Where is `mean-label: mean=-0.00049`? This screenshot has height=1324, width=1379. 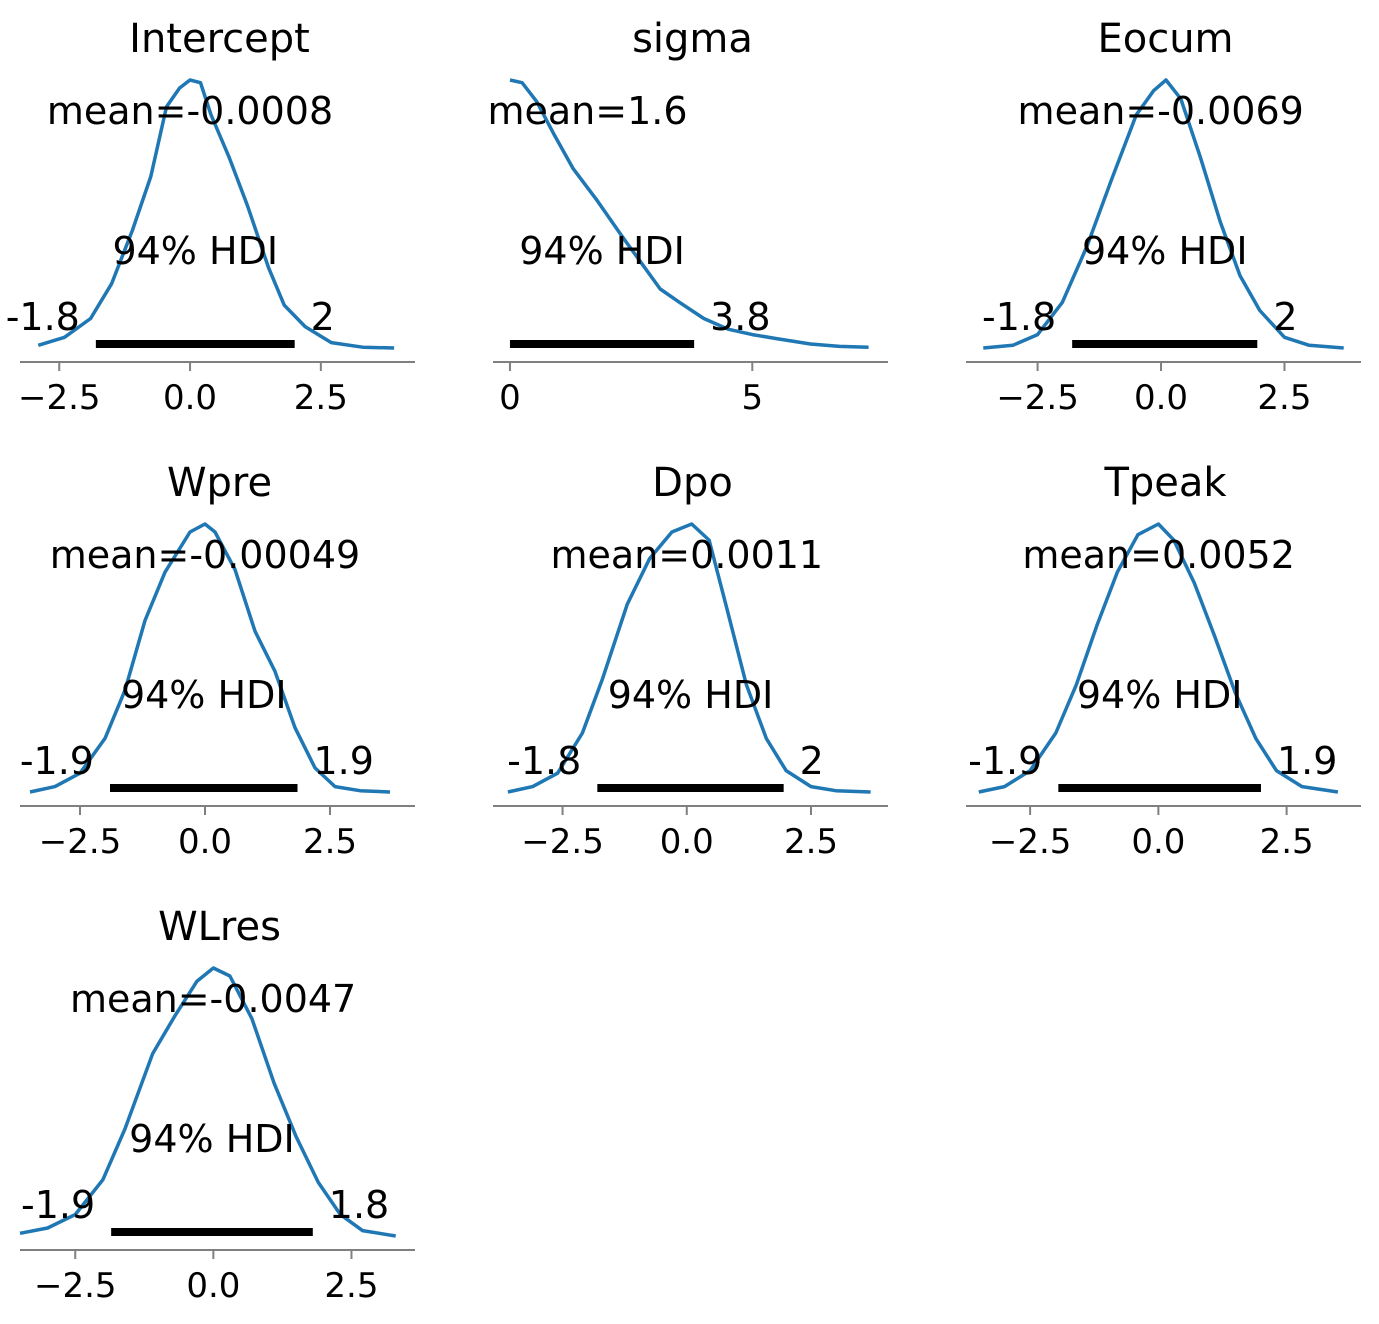 mean-label: mean=-0.00049 is located at coordinates (205, 555).